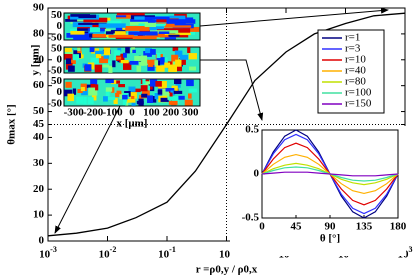 The image size is (415, 278). What do you see at coordinates (151, 113) in the screenshot?
I see `x-tick-label: 100` at bounding box center [151, 113].